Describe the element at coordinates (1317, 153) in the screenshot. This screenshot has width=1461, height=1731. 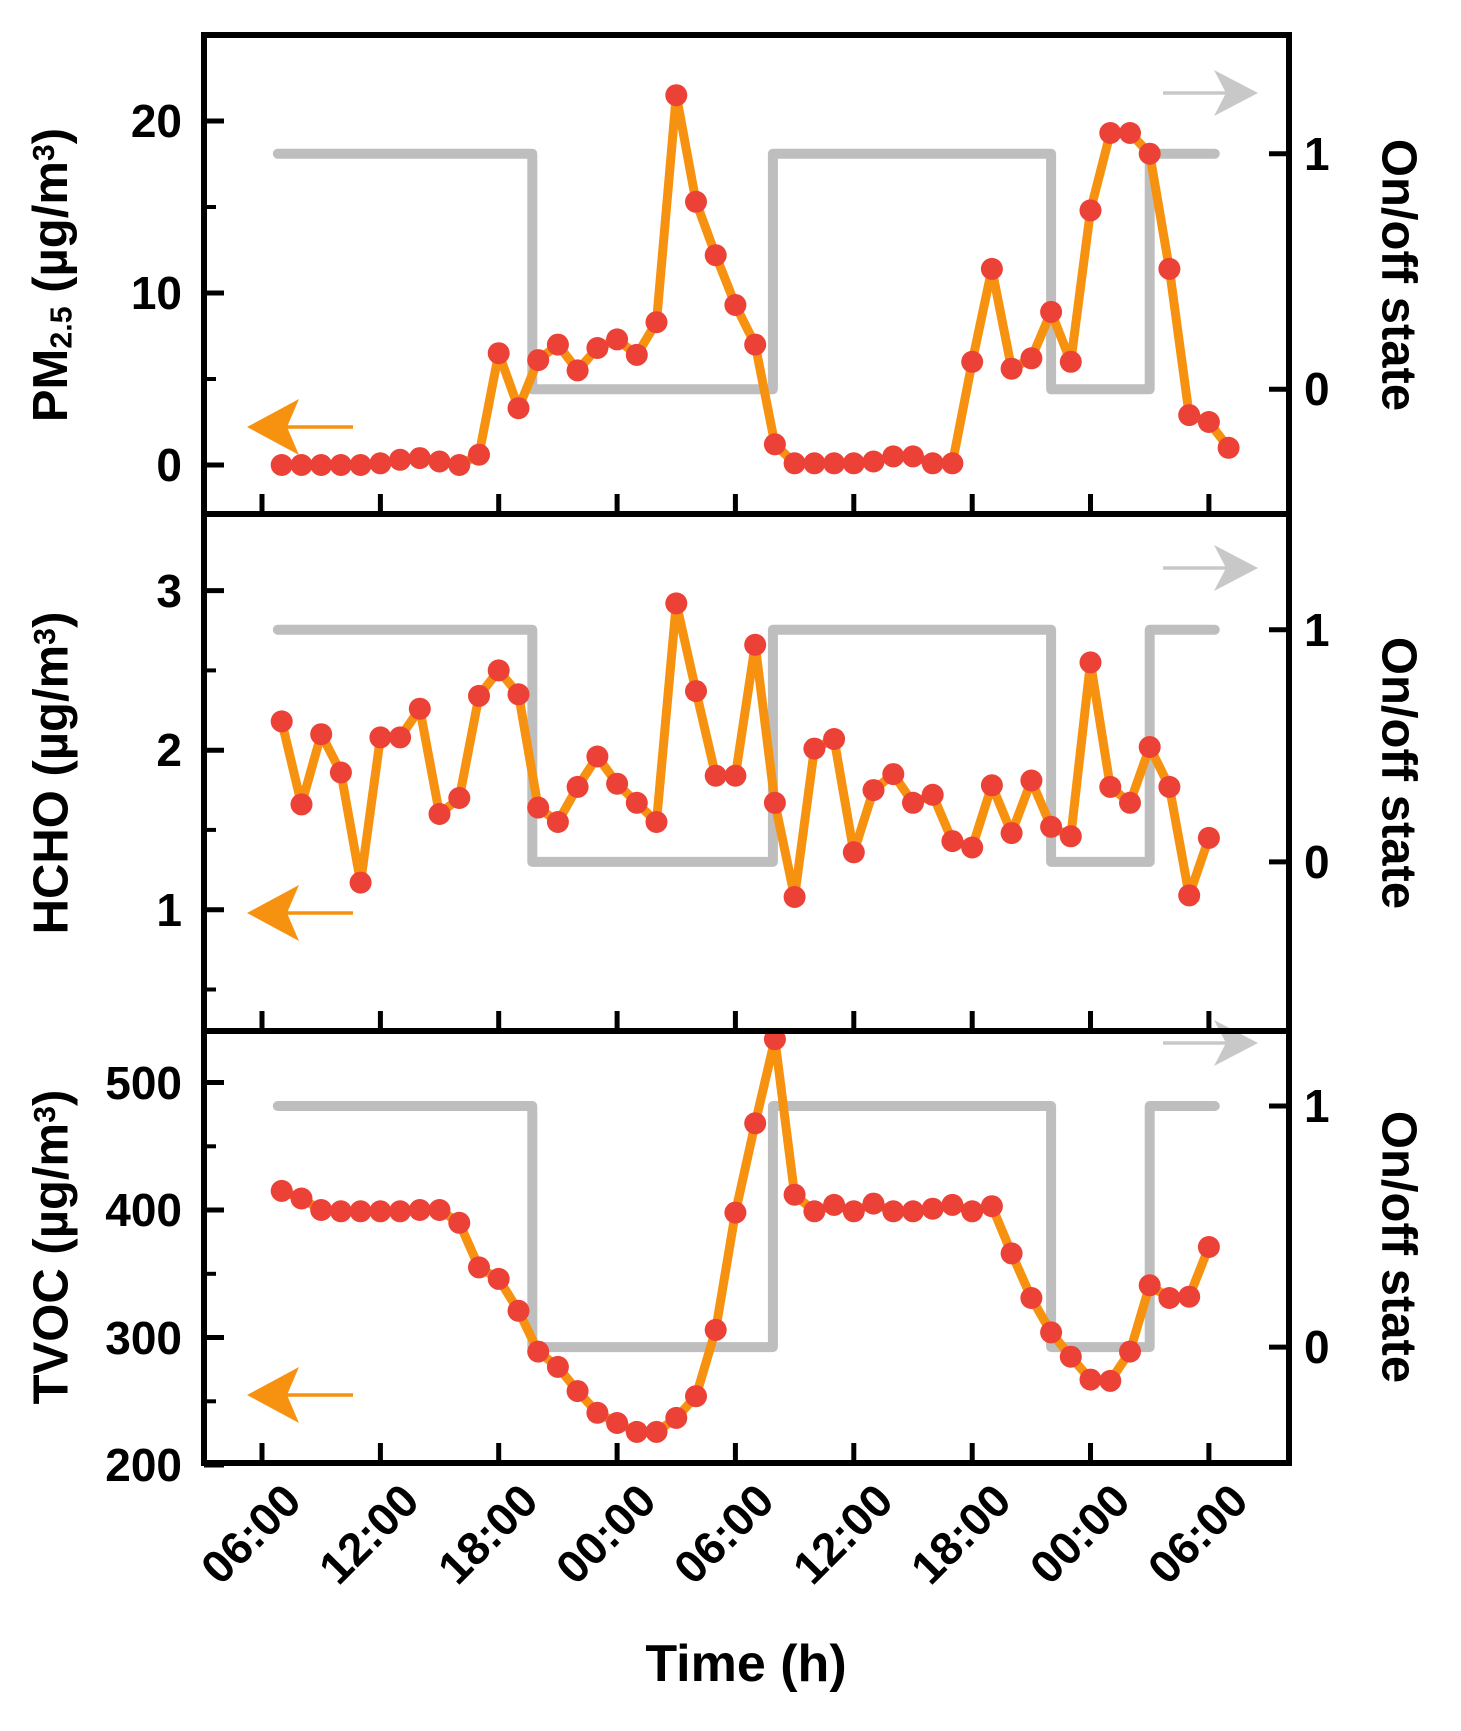
I see `onoff-tick-label-pm25: 1` at that location.